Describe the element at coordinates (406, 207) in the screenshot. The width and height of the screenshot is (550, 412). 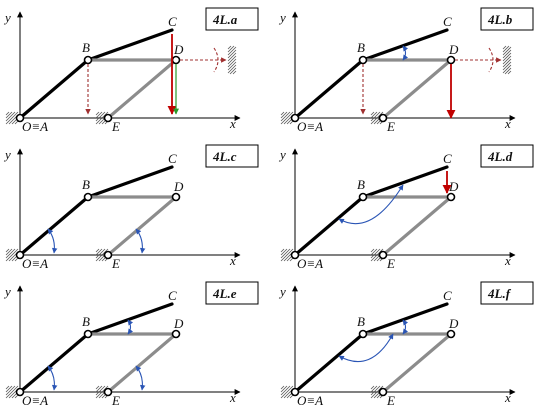
I see `mechanism-panel: y x O≡A B CD E 4L.d` at that location.